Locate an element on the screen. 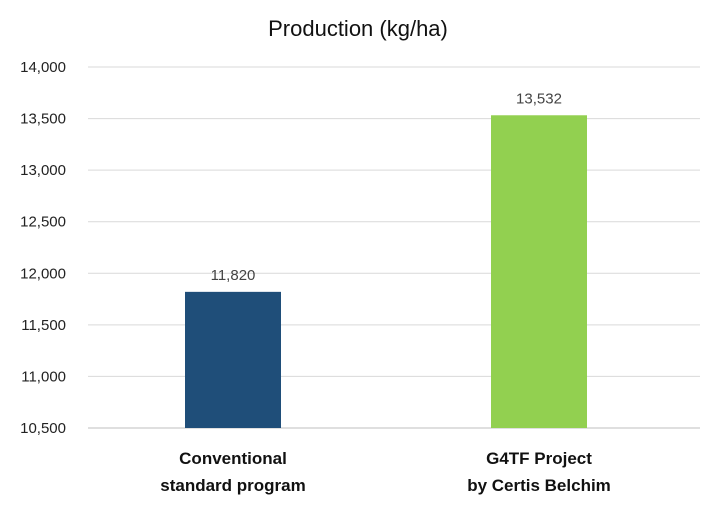  data-label: 13,532 is located at coordinates (539, 98).